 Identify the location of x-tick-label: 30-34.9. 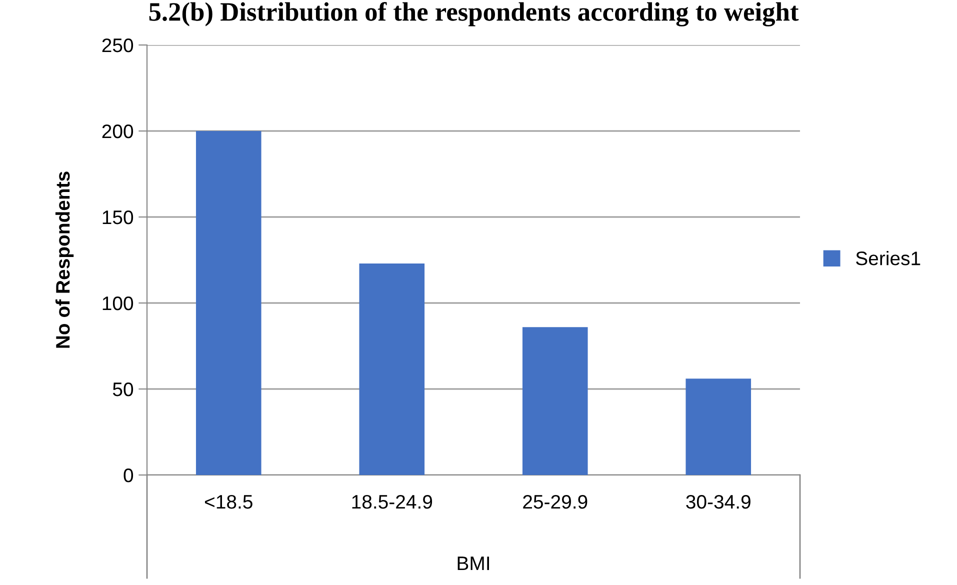
(718, 501).